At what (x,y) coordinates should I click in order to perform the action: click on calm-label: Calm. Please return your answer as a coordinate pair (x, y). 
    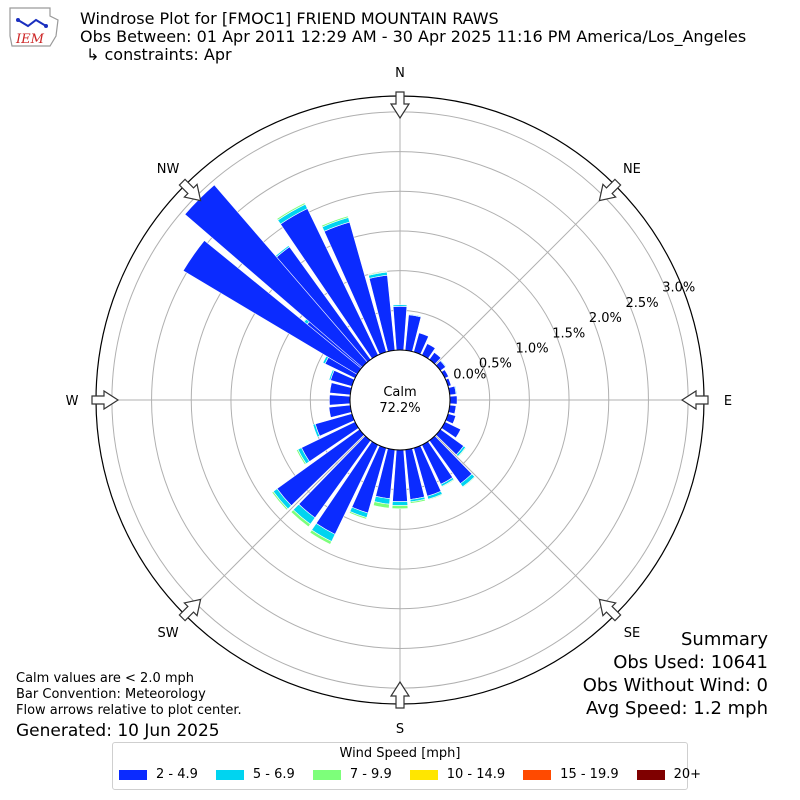
    Looking at the image, I should click on (399, 392).